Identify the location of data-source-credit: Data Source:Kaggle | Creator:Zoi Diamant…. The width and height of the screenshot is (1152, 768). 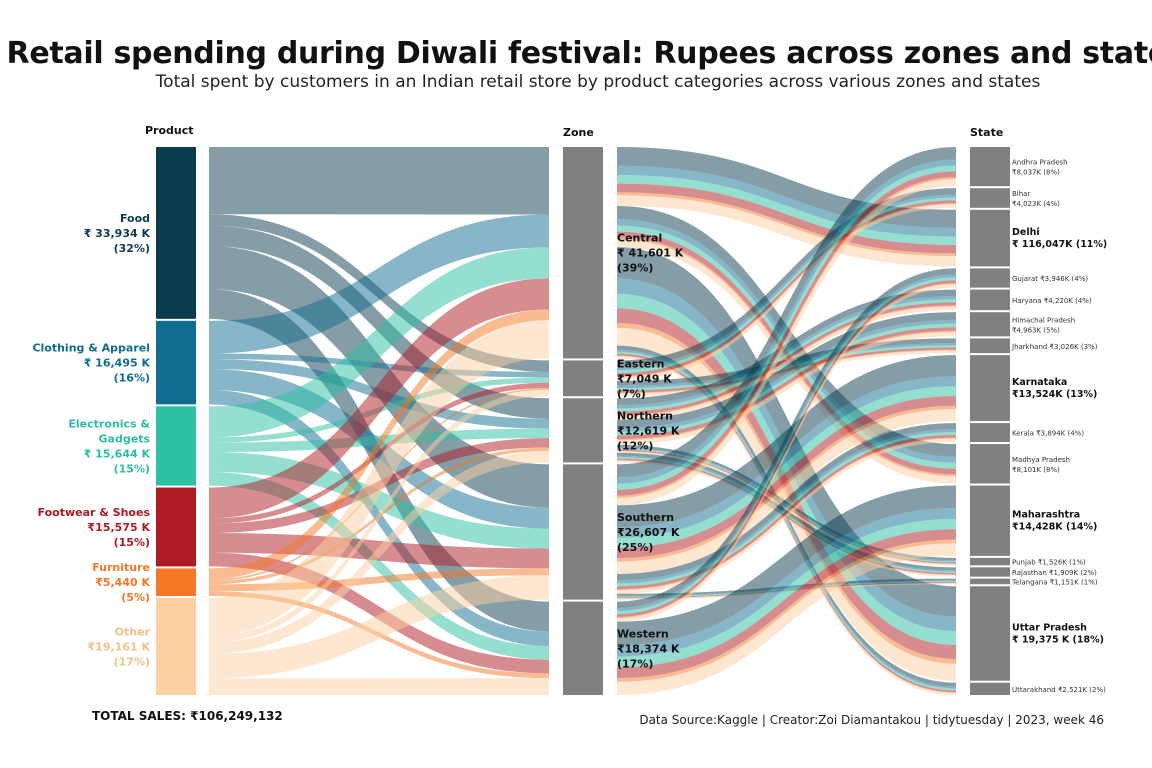
(871, 720).